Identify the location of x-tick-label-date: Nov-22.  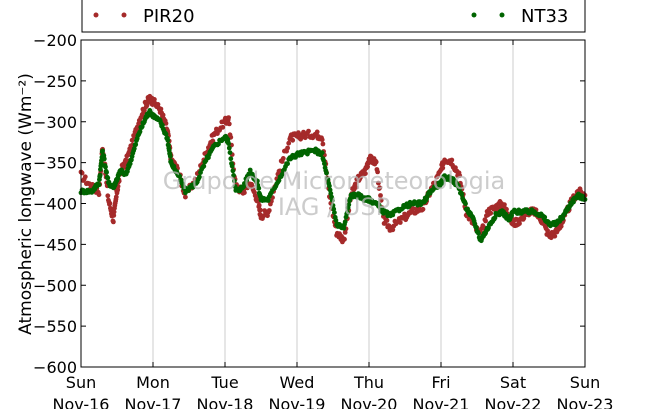
(513, 402).